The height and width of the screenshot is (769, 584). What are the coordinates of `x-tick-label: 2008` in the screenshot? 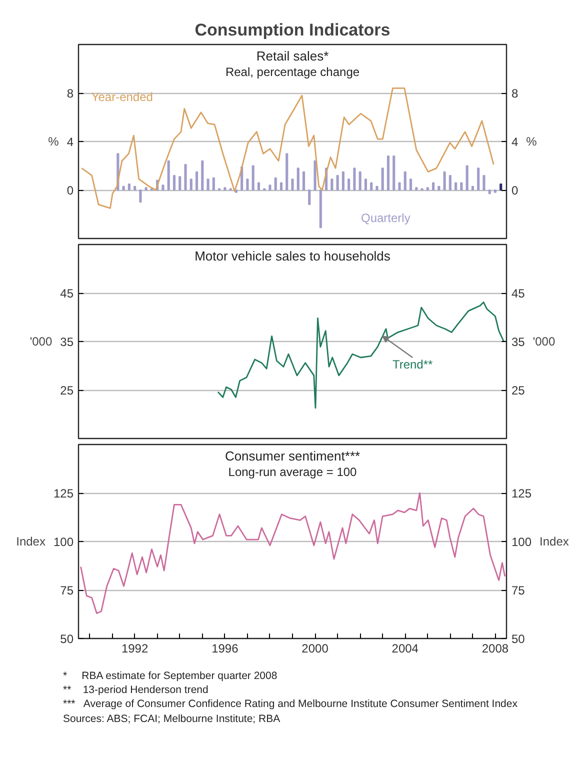 It's located at (495, 649).